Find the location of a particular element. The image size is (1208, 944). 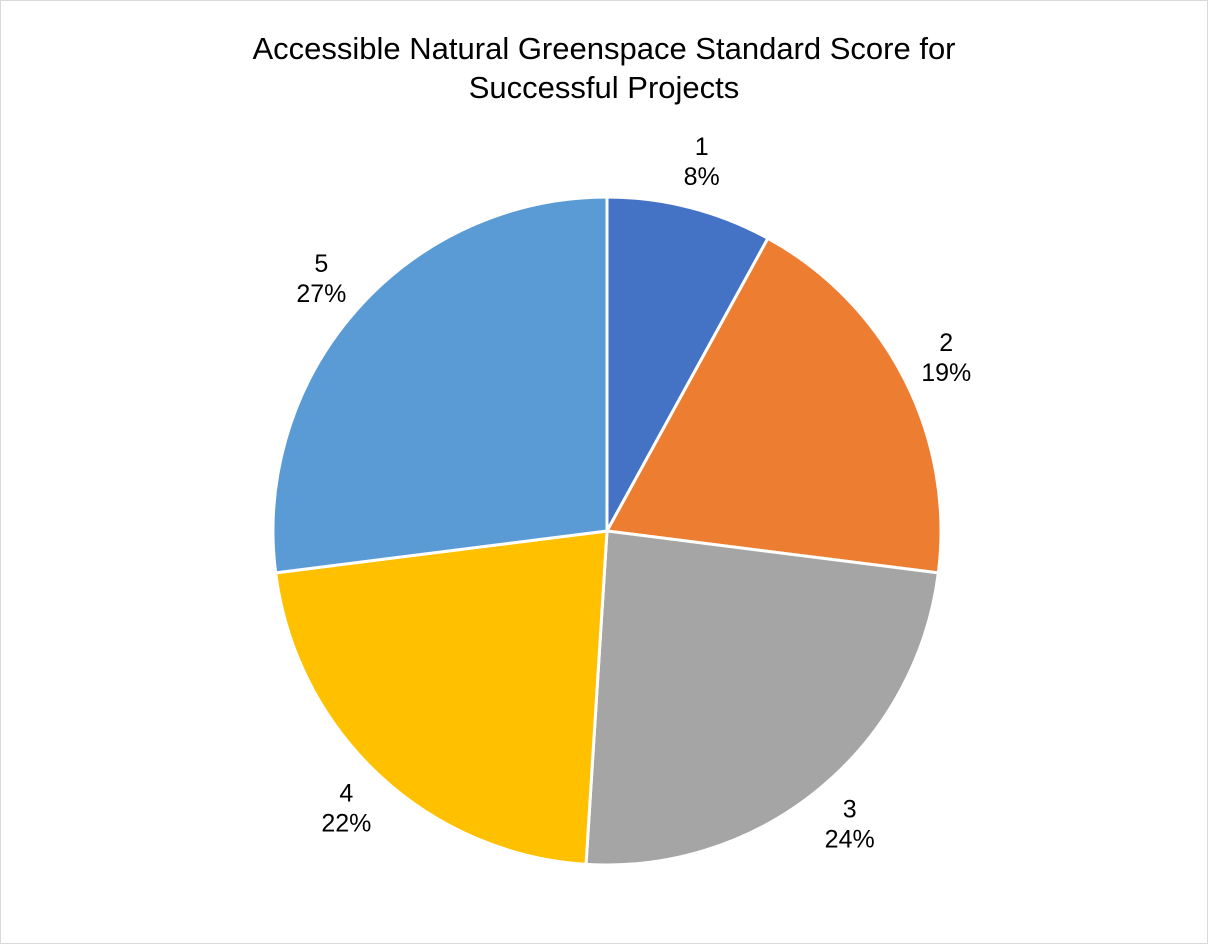

data-label-3: 324% is located at coordinates (850, 824).